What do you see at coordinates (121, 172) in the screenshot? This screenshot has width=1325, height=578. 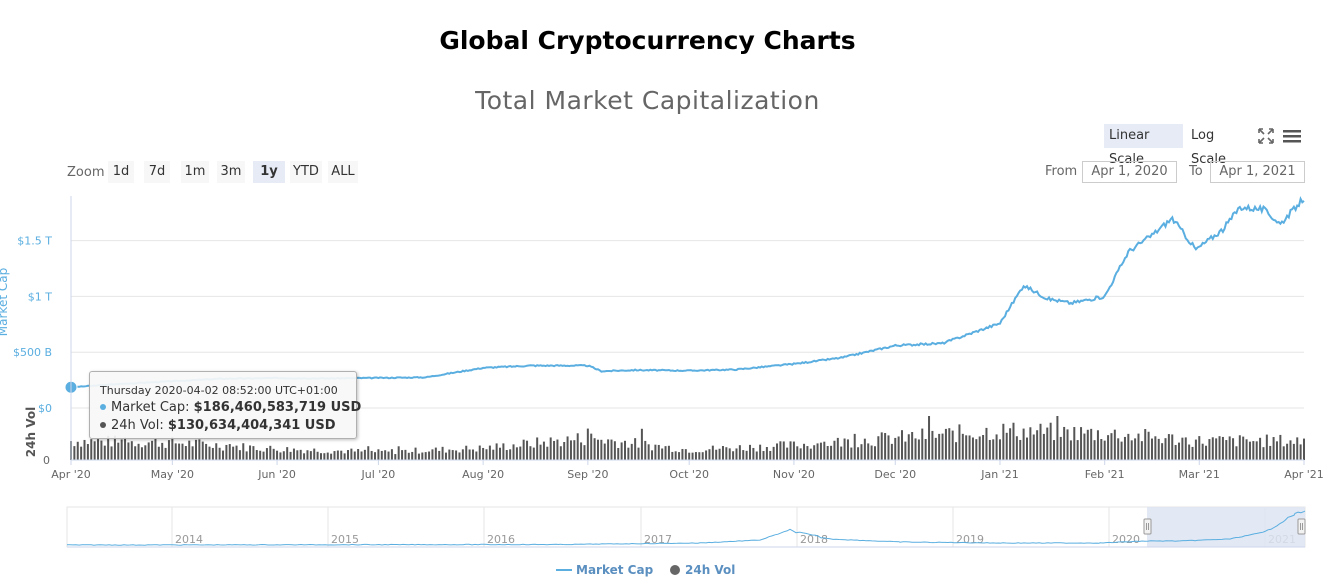 I see `zoom-1d-button: 1d` at bounding box center [121, 172].